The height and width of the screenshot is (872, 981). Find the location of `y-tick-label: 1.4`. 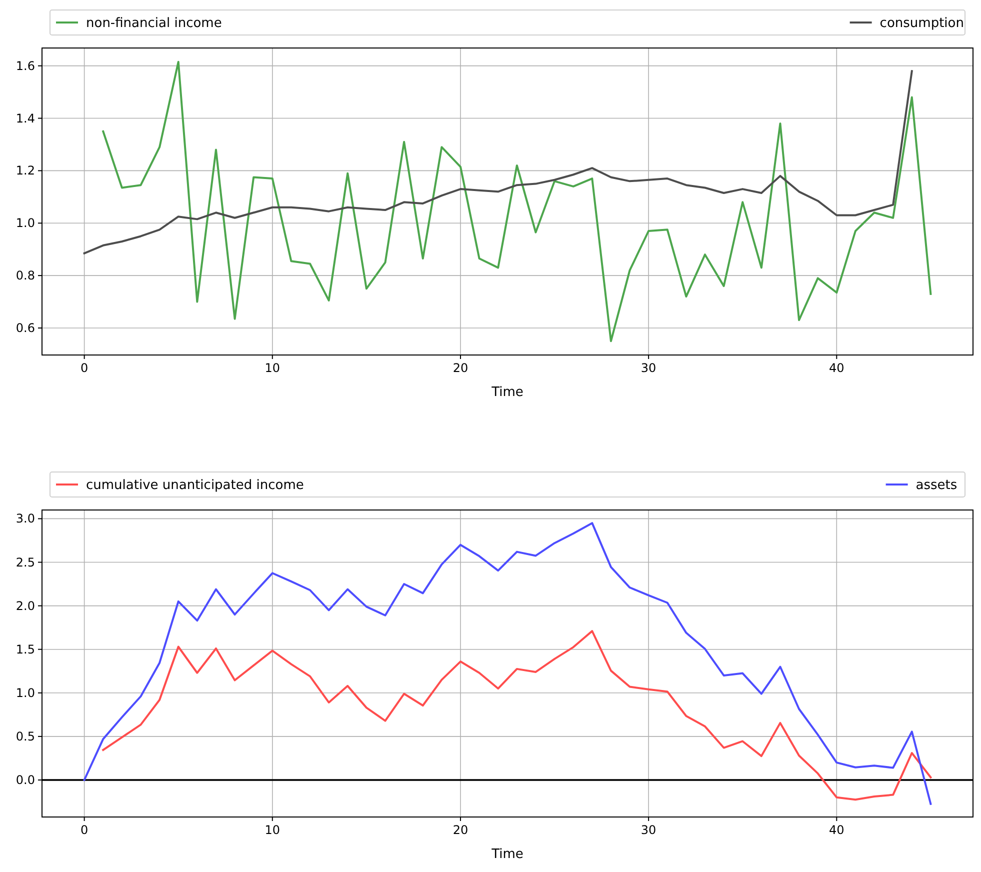

y-tick-label: 1.4 is located at coordinates (25, 118).